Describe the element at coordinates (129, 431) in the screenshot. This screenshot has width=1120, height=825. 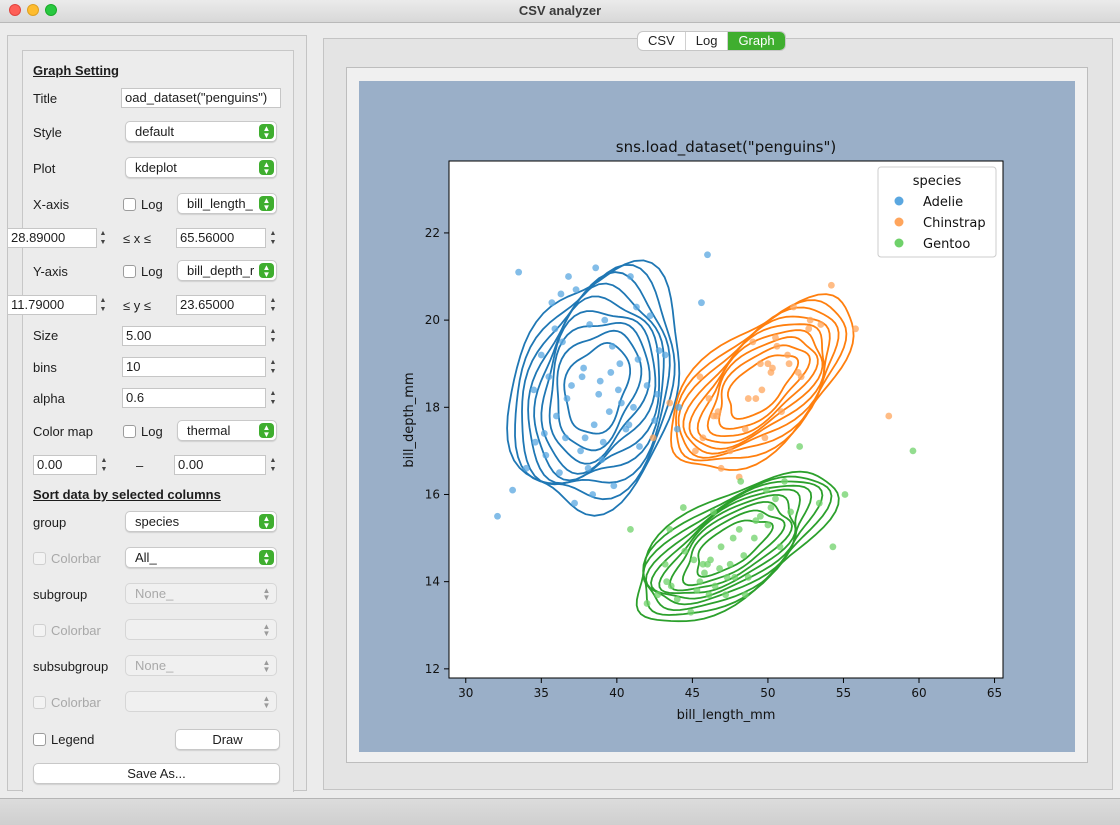
I see `colormap-log-checkbox` at that location.